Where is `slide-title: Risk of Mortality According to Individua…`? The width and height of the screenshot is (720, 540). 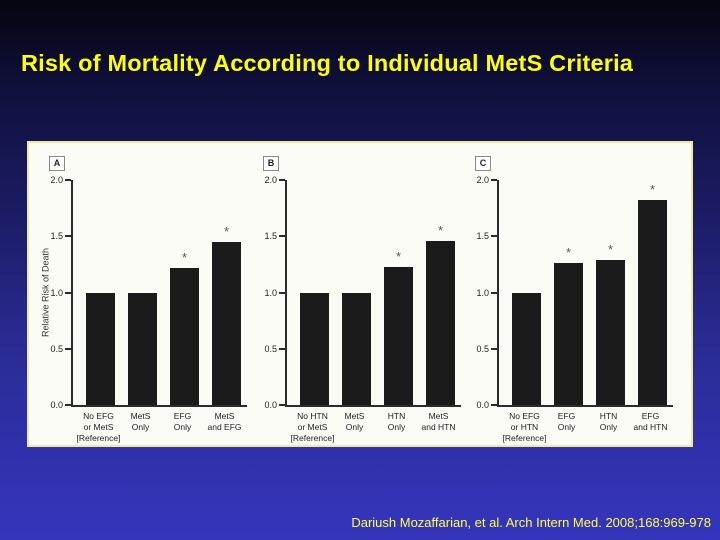
slide-title: Risk of Mortality According to Individua… is located at coordinates (327, 63).